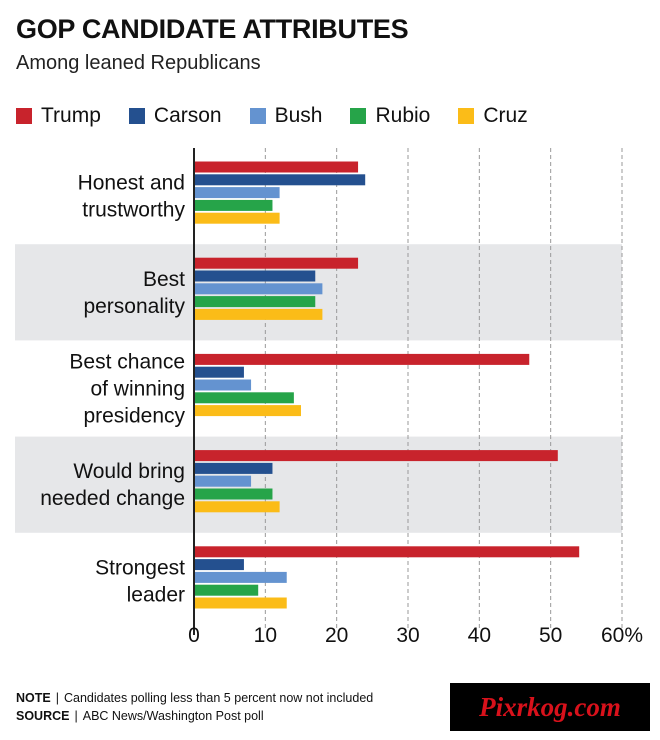  What do you see at coordinates (407, 635) in the screenshot?
I see `x-tick-label: 30` at bounding box center [407, 635].